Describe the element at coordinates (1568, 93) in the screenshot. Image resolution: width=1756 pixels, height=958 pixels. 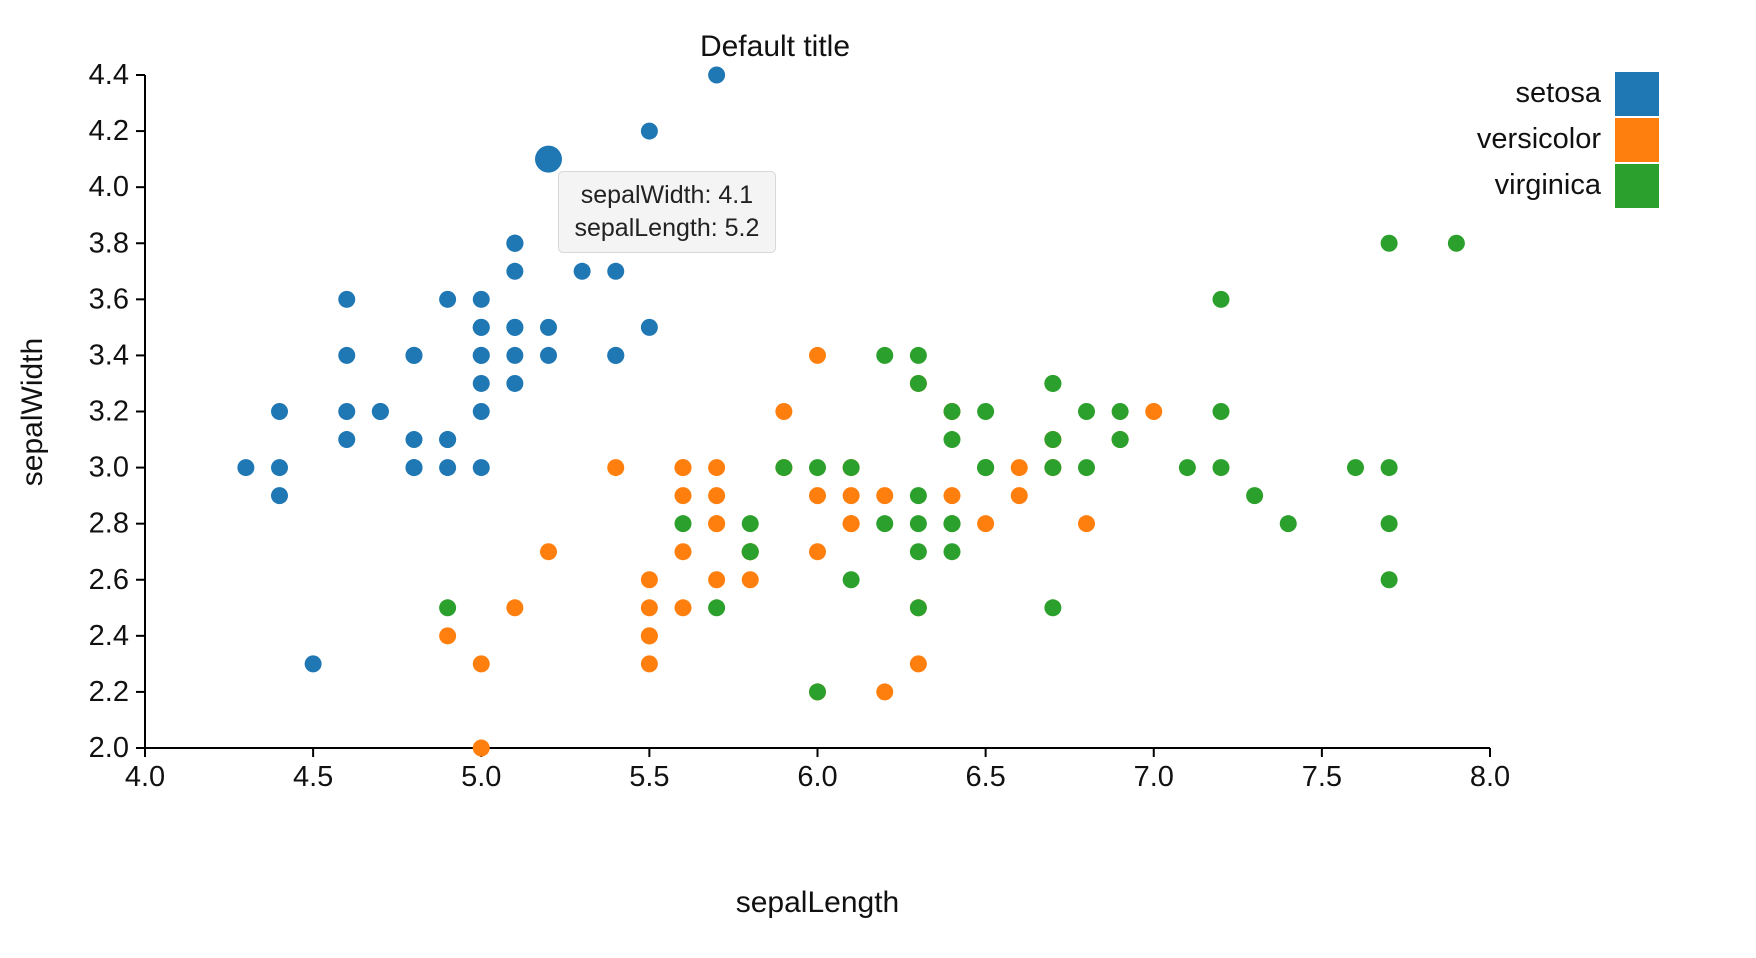
I see `legend-item-setosa: setosa` at that location.